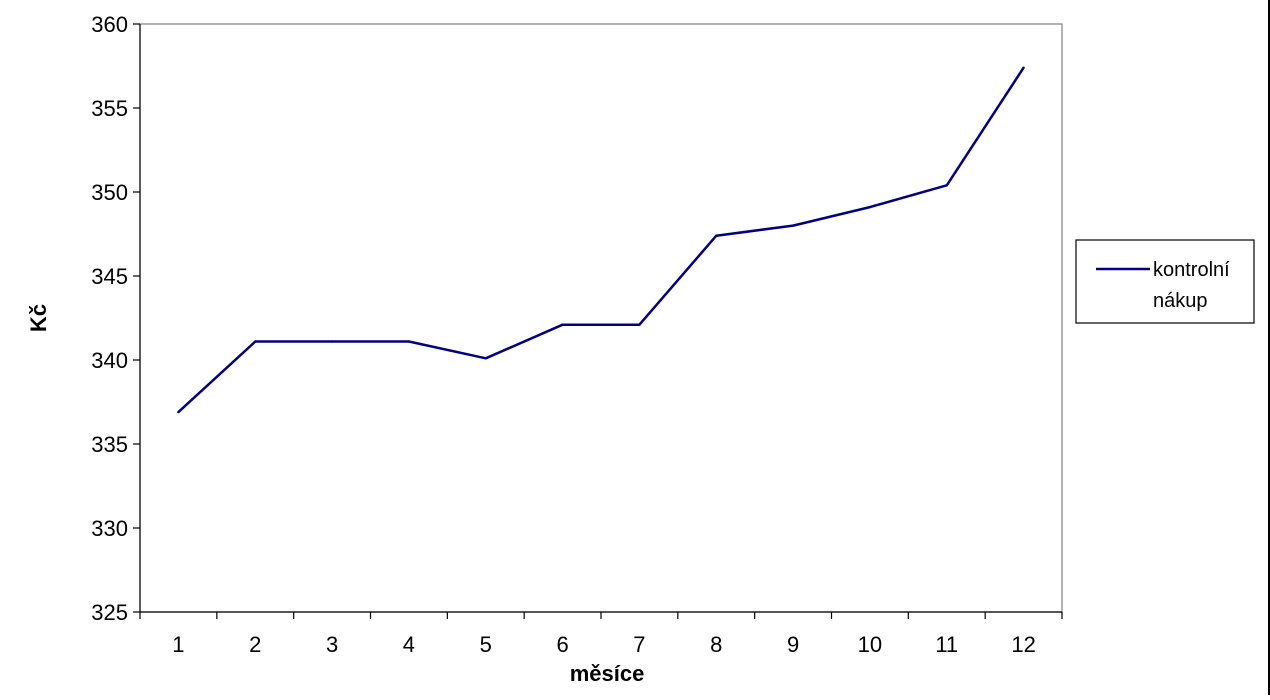  What do you see at coordinates (109, 444) in the screenshot?
I see `y-tick-label: 335` at bounding box center [109, 444].